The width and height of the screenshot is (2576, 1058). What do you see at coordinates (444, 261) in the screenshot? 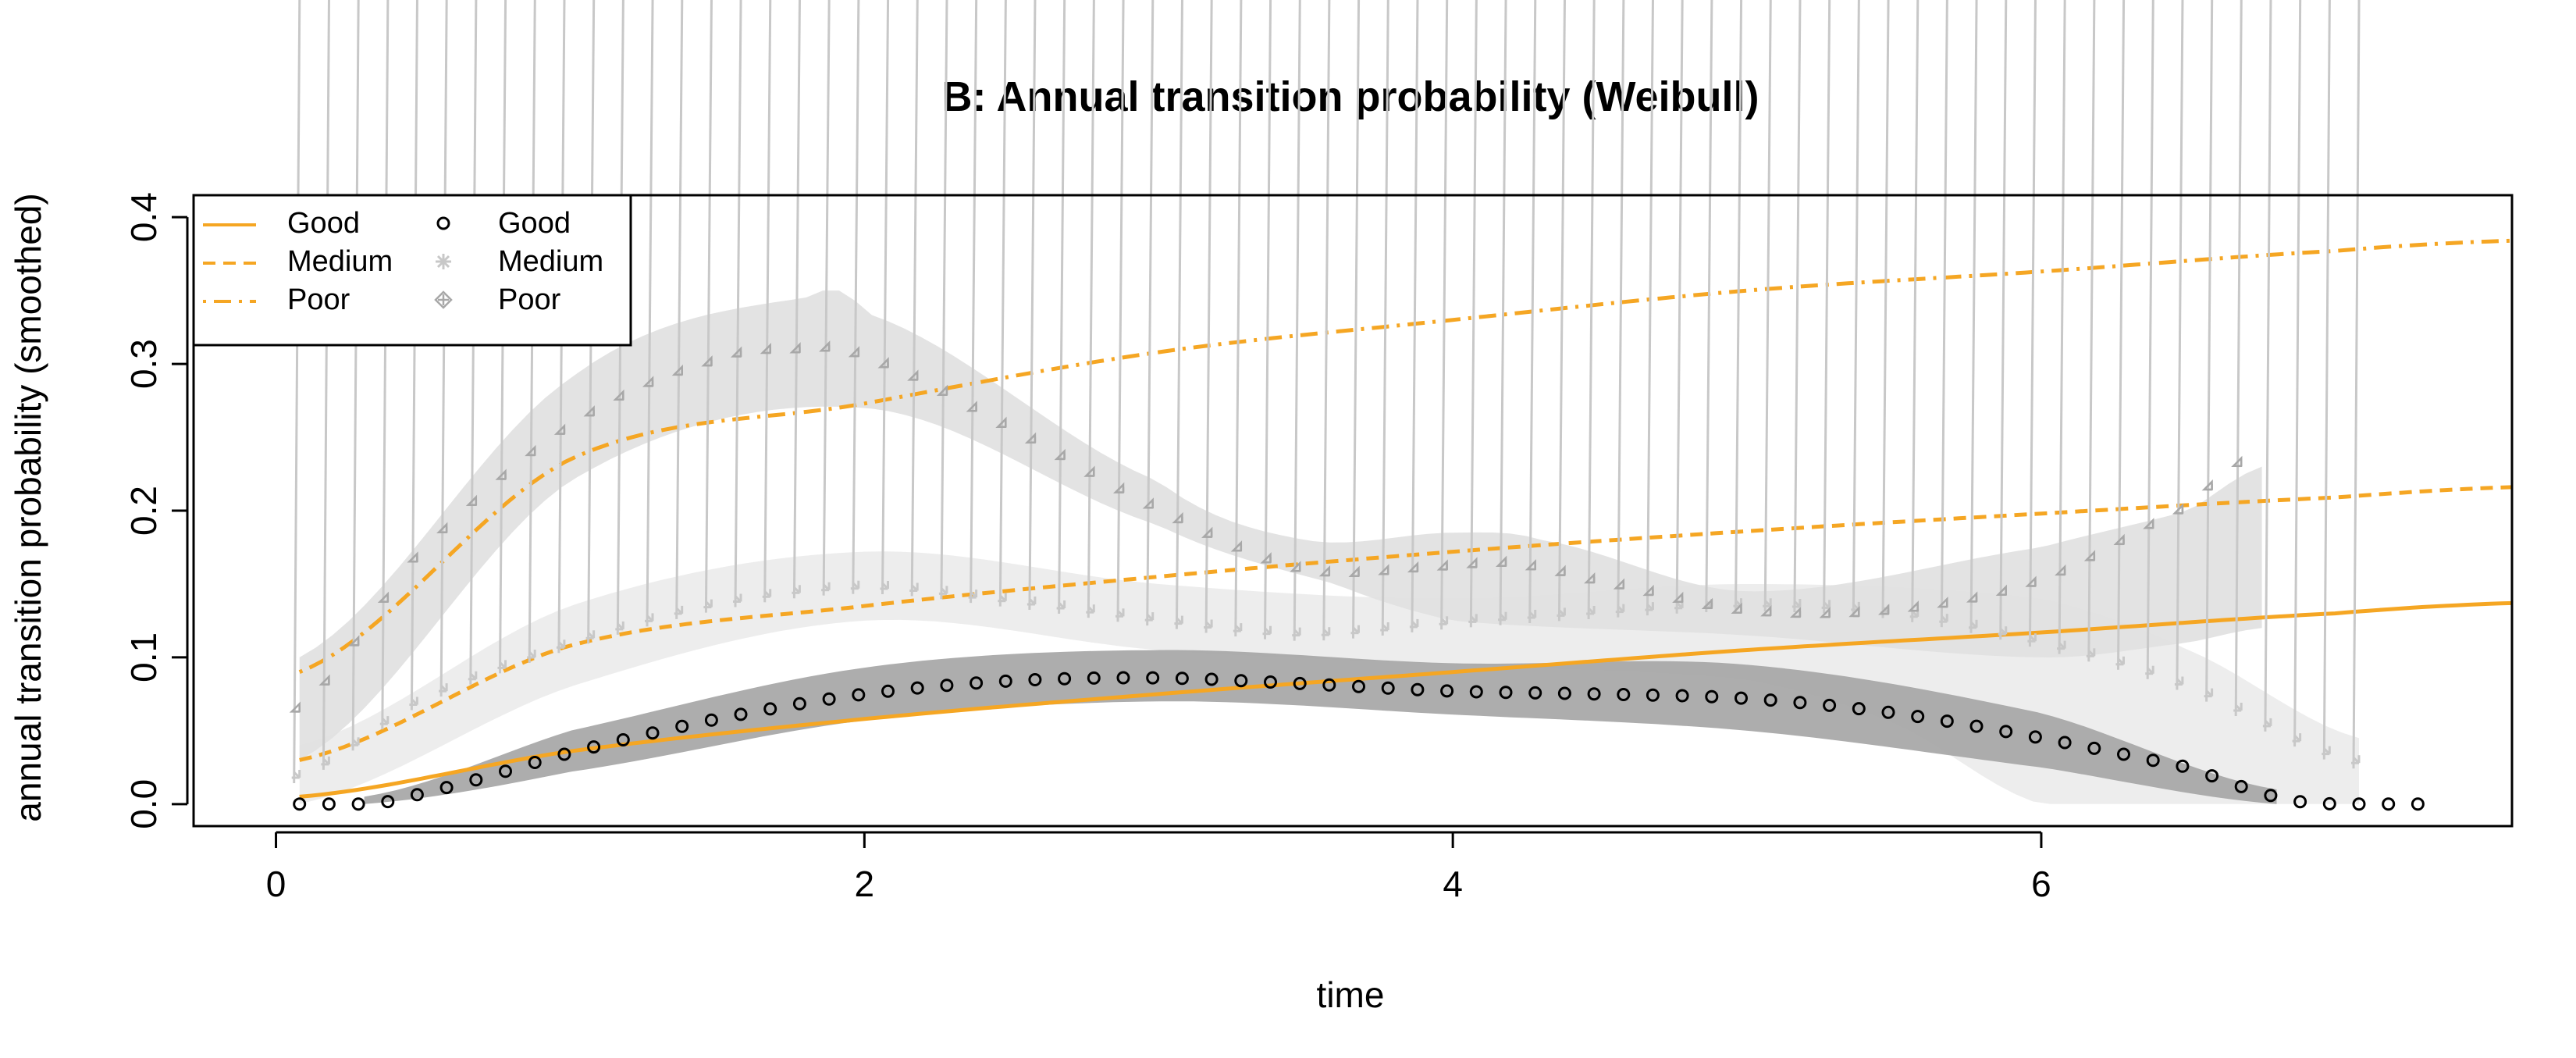
I see `legend-marker-medium` at bounding box center [444, 261].